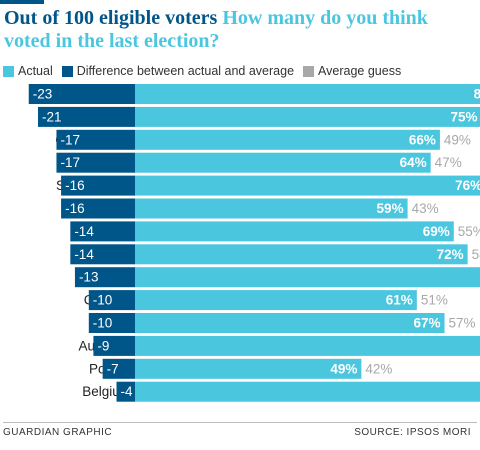 Image resolution: width=480 pixels, height=450 pixels. Describe the element at coordinates (271, 208) in the screenshot. I see `actual-bar-japan` at that location.